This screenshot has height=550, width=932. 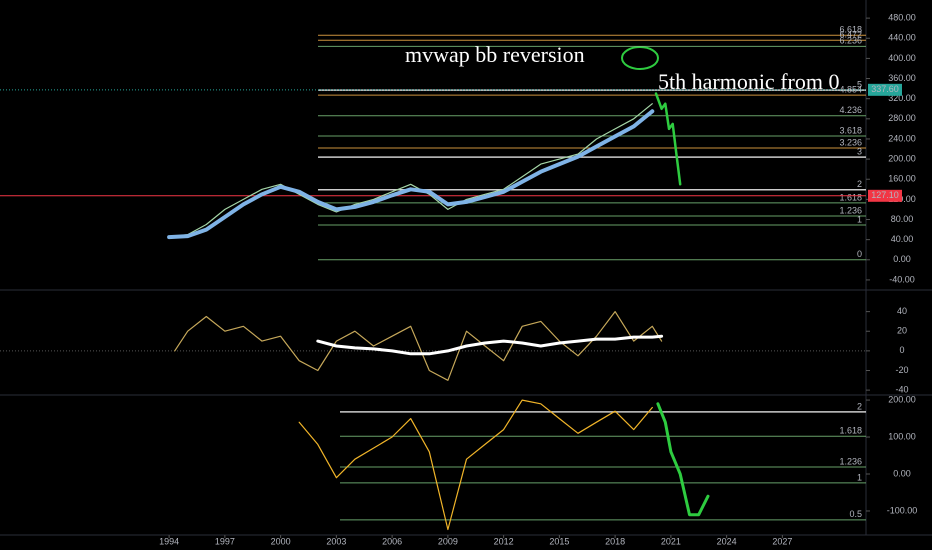 What do you see at coordinates (902, 436) in the screenshot?
I see `y-tick-label: 100.00` at bounding box center [902, 436].